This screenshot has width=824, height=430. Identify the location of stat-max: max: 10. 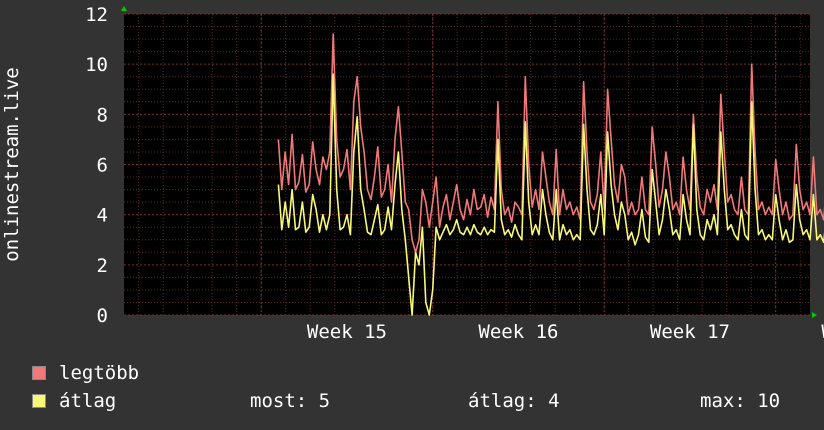
(740, 401).